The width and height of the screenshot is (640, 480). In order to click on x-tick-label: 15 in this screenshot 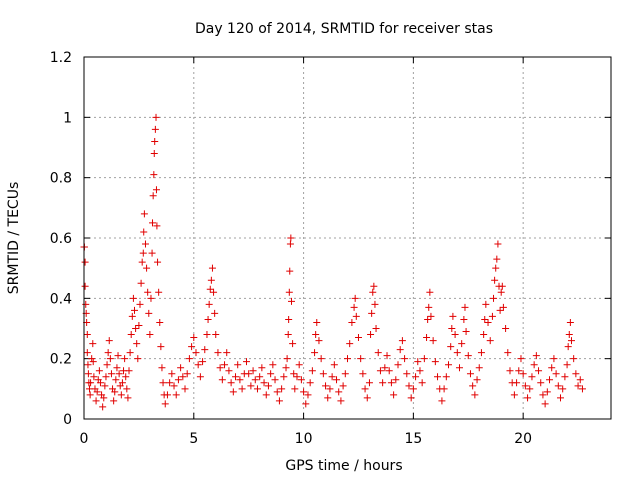, I will do `click(413, 439)`.